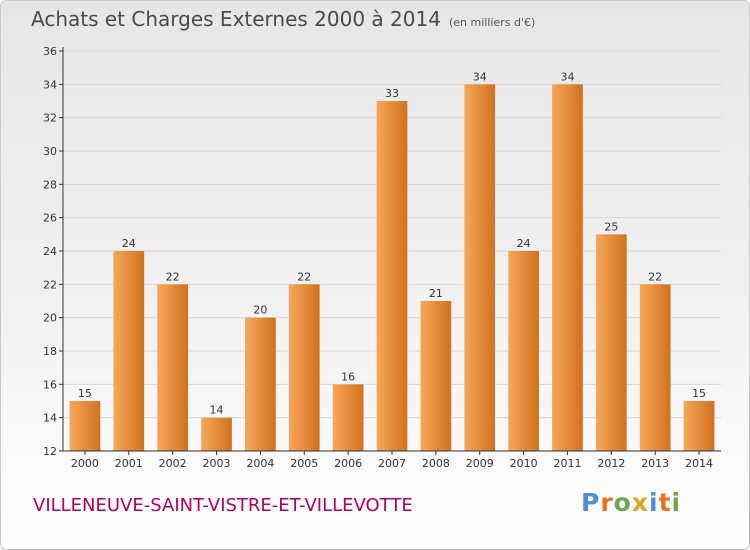  Describe the element at coordinates (217, 410) in the screenshot. I see `bar-value-label: 14` at that location.